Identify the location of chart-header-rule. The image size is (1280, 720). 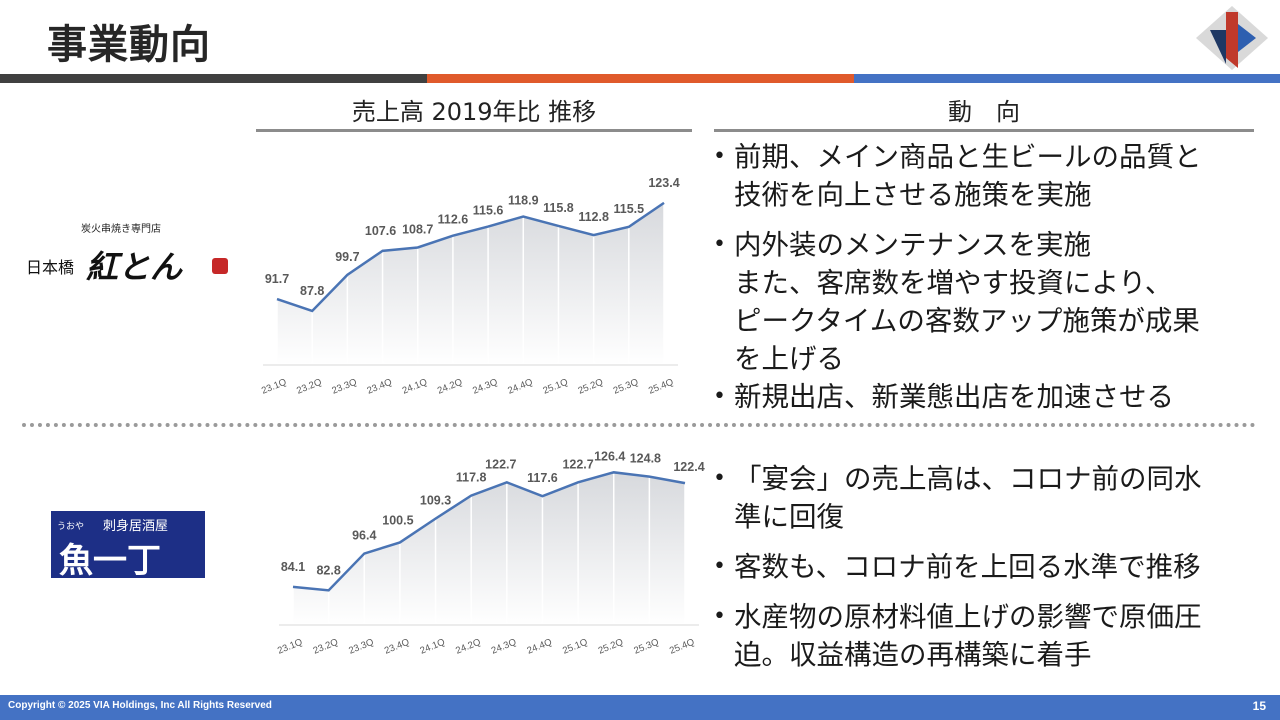
(474, 130).